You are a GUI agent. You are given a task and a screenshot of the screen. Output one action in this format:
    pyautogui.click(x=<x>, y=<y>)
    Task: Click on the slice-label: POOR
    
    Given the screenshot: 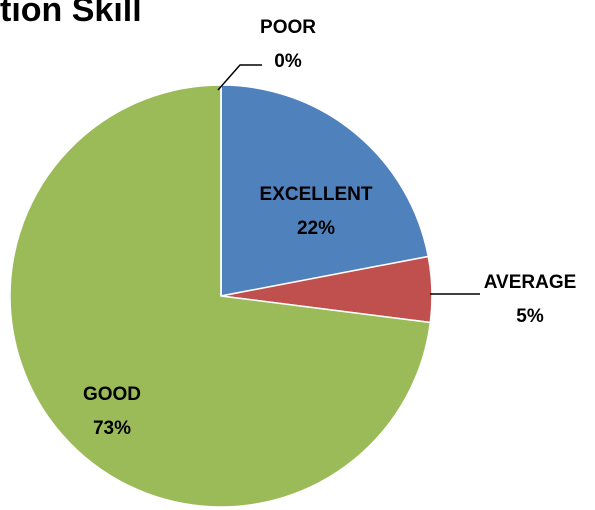 What is the action you would take?
    pyautogui.click(x=288, y=27)
    